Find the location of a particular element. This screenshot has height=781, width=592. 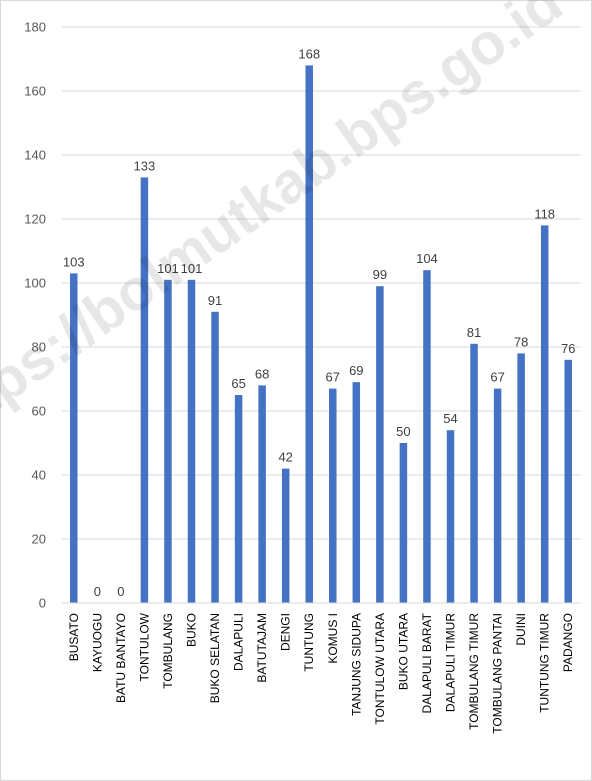

y-tick-label: 40 is located at coordinates (39, 475).